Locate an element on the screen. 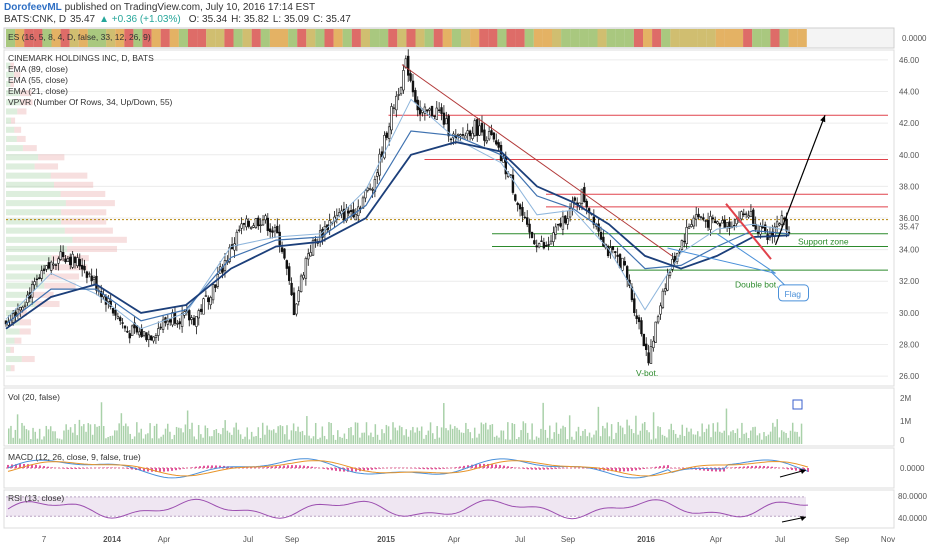  flag-line-lower is located at coordinates (721, 260).